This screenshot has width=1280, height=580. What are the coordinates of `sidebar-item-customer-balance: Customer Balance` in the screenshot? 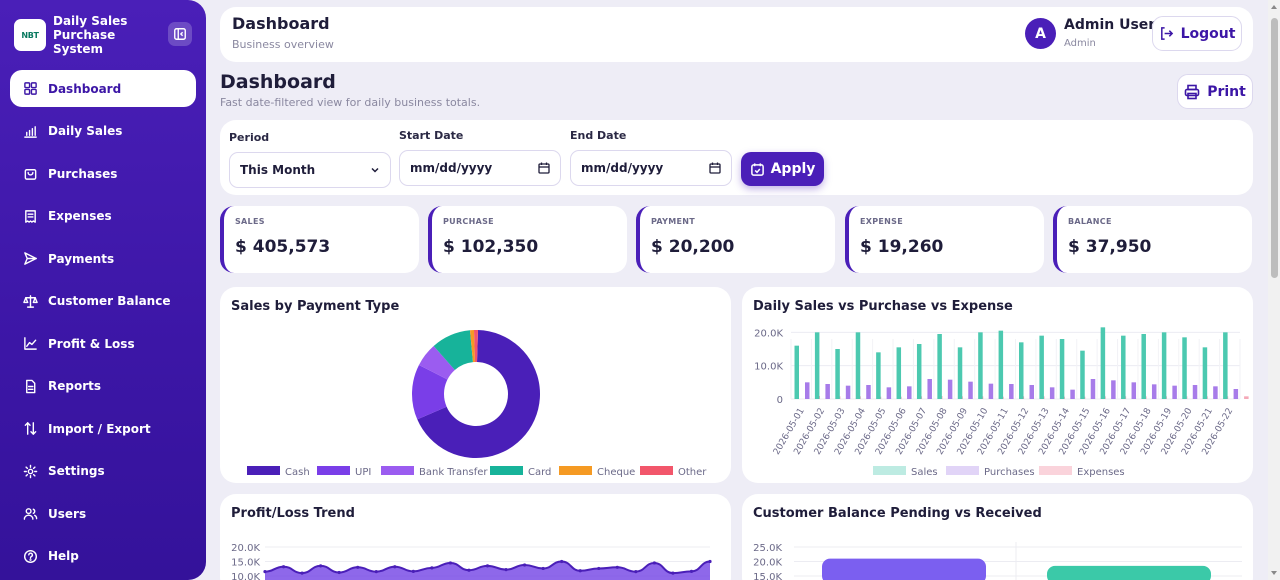 It's located at (103, 301).